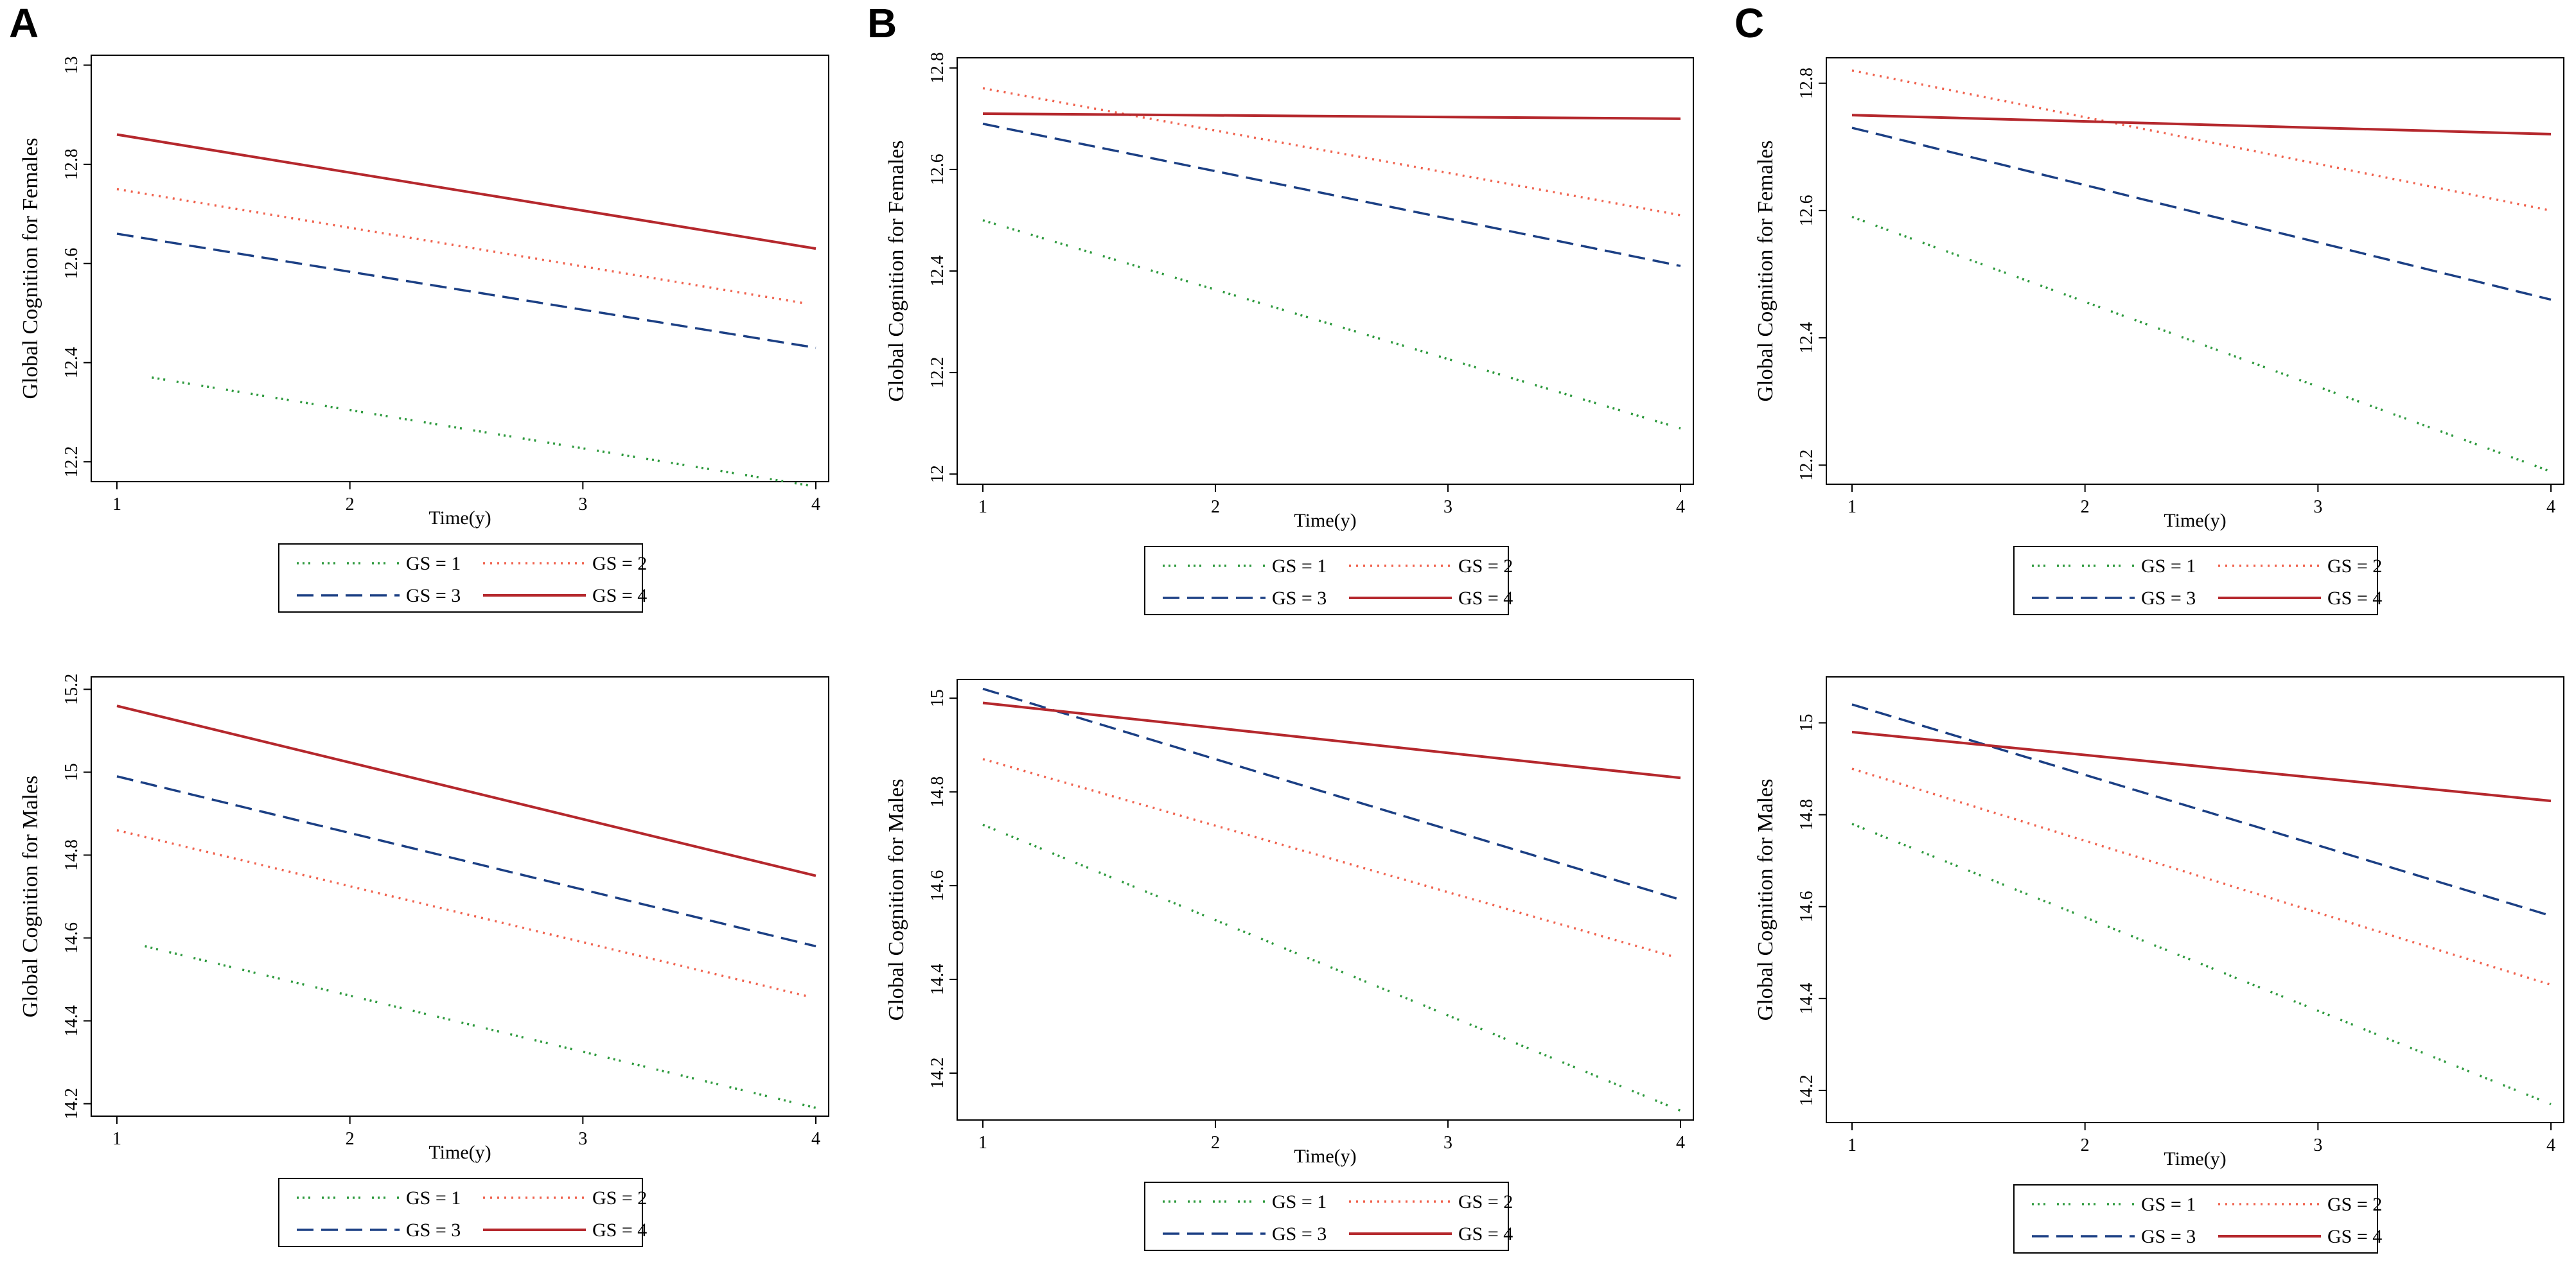 The image size is (2576, 1269). Describe the element at coordinates (882, 23) in the screenshot. I see `panel-label-b: B` at that location.